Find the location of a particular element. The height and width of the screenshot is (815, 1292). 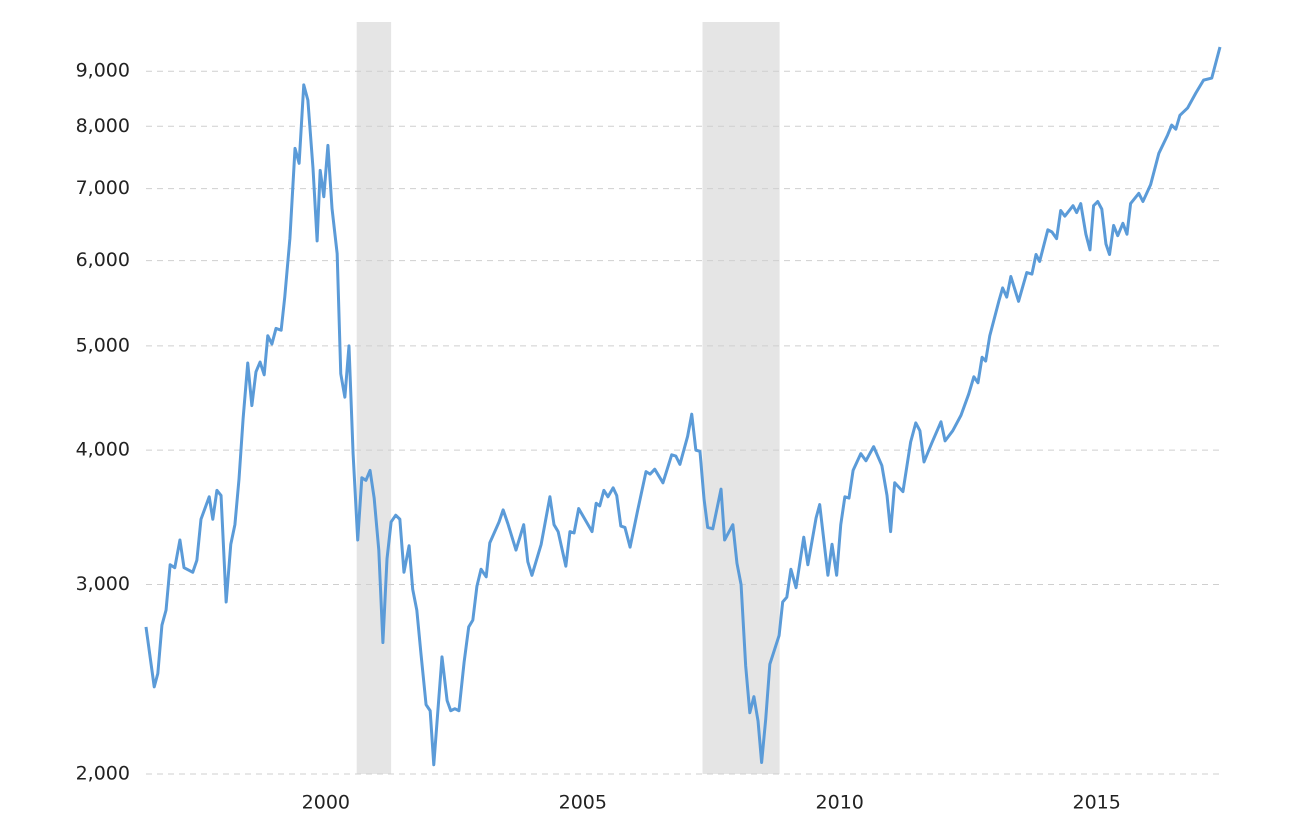

y-tick-label: 6,000 is located at coordinates (103, 260).